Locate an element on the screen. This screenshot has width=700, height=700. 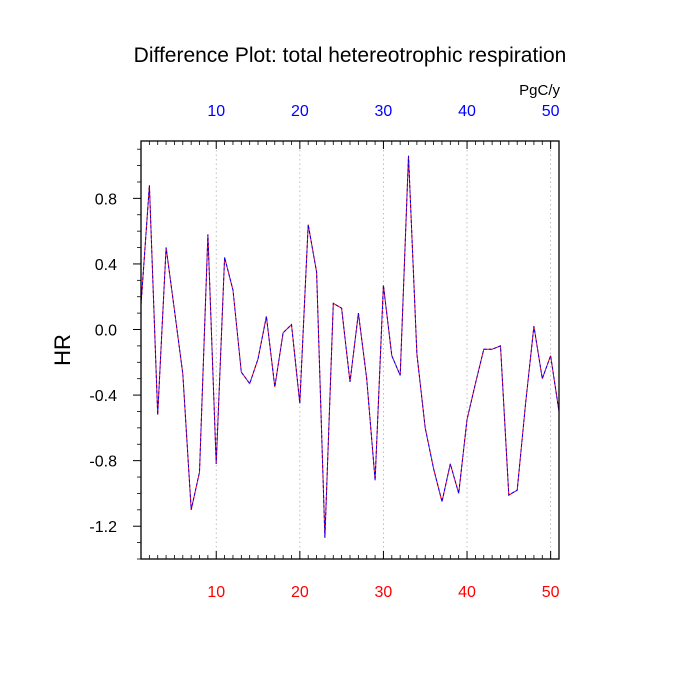
y-tick-label: 0.8 is located at coordinates (106, 199).